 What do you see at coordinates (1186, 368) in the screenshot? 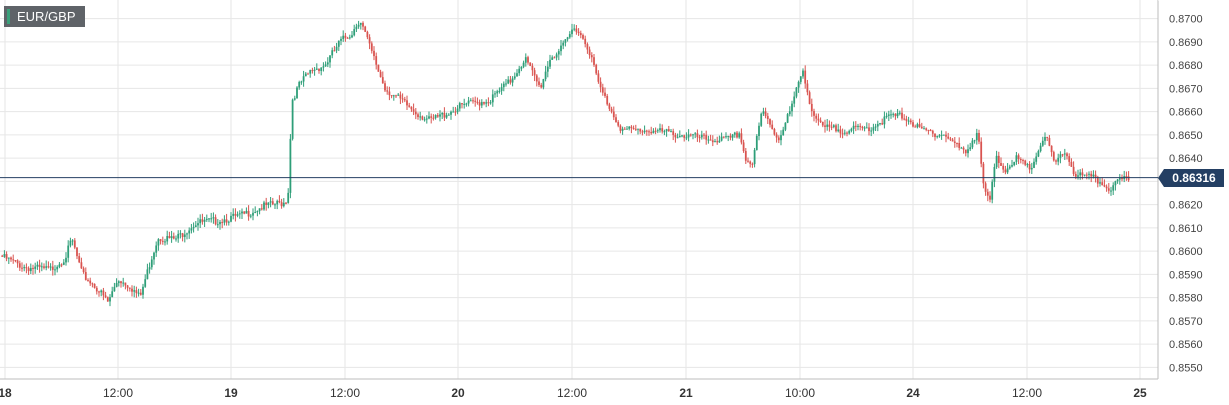
I see `y-tick-label: 0.8550` at bounding box center [1186, 368].